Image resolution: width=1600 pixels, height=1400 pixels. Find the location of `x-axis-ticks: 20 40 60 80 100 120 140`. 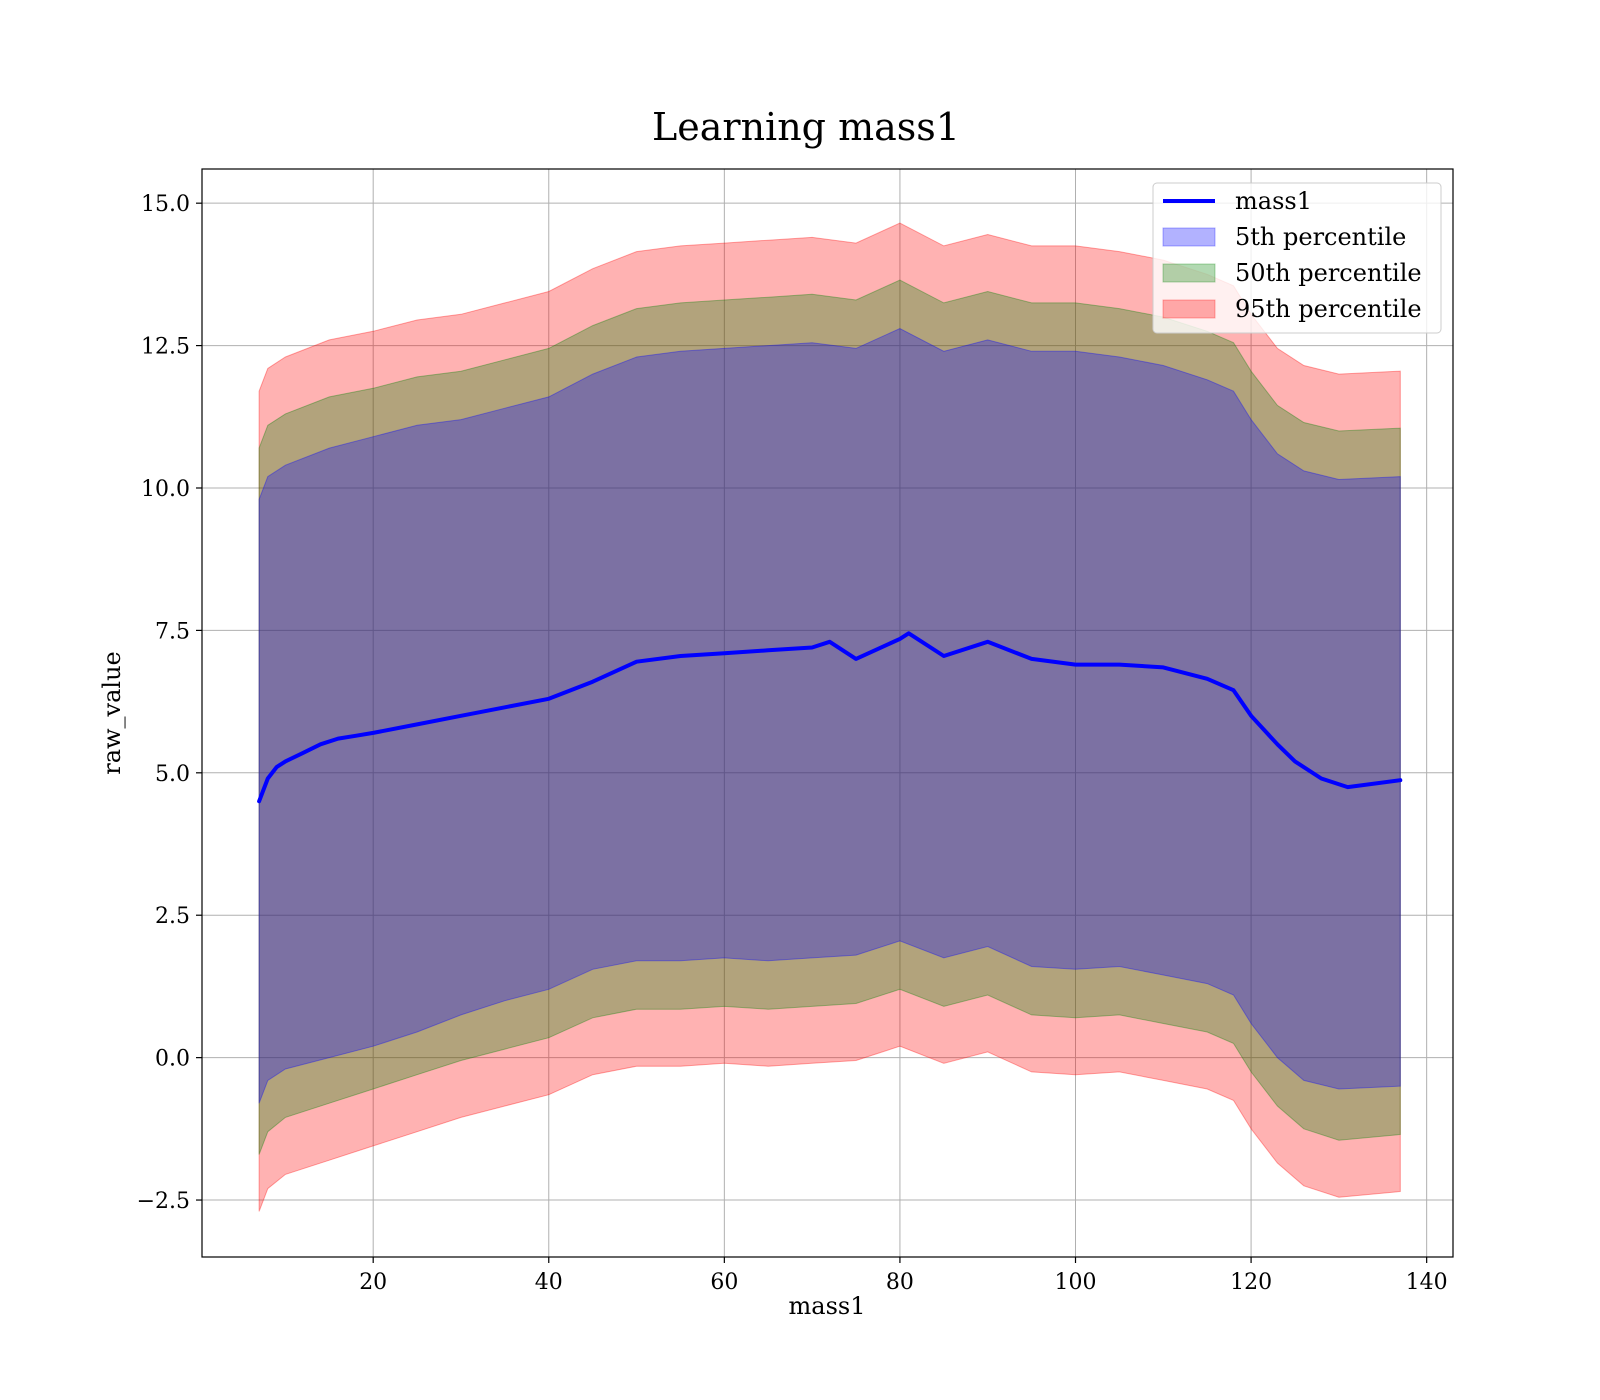

x-axis-ticks: 20 40 60 80 100 120 140 is located at coordinates (903, 1276).